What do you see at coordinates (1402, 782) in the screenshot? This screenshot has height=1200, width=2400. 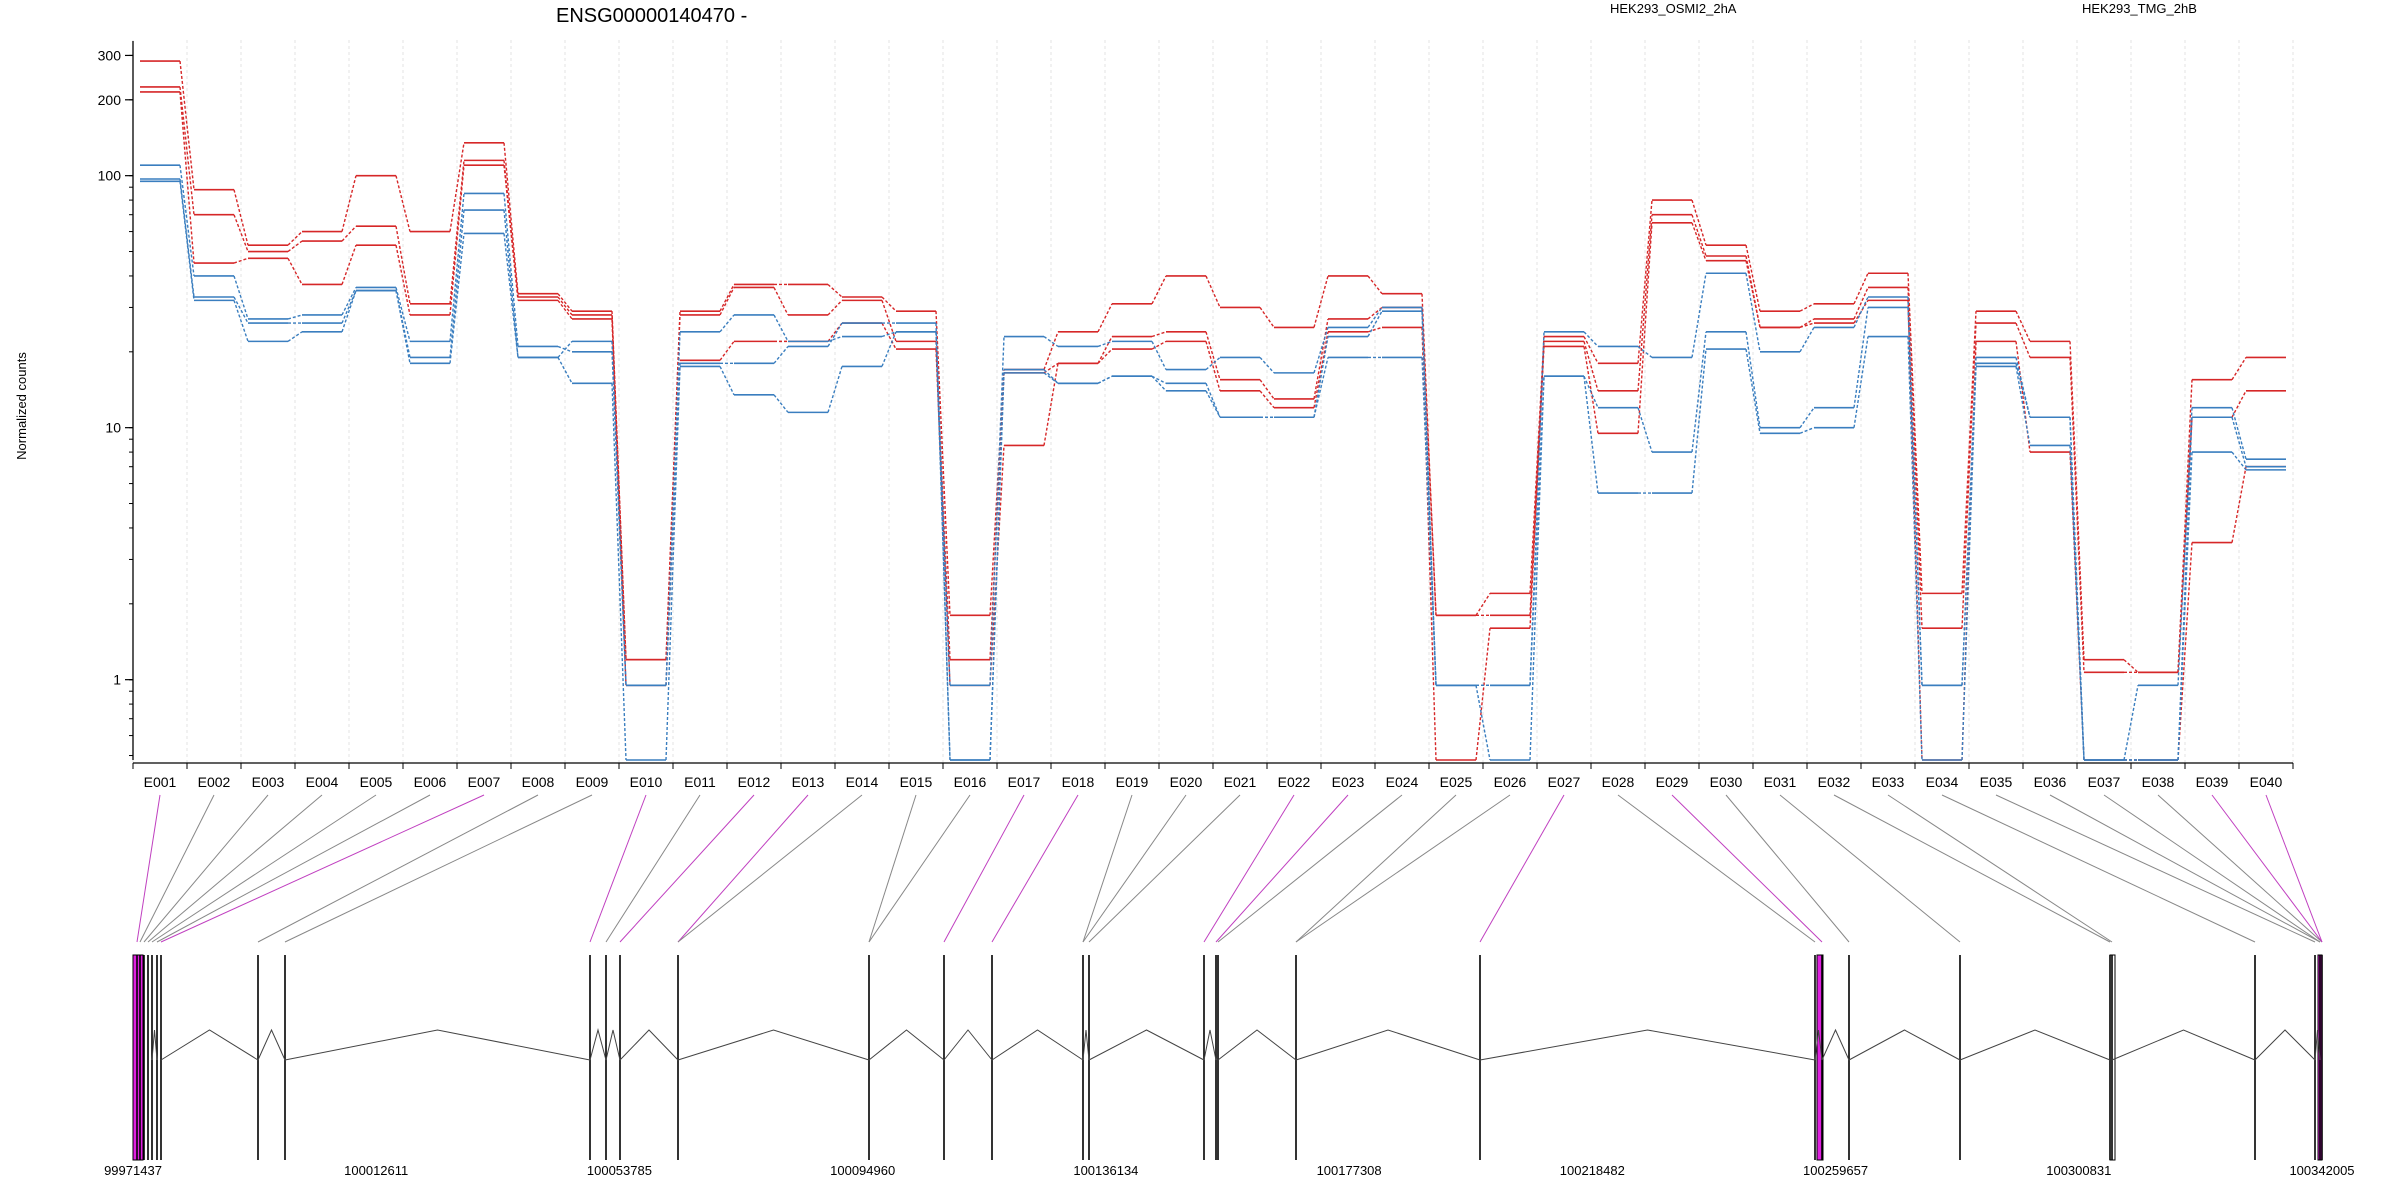 I see `x-tick-label: E024` at bounding box center [1402, 782].